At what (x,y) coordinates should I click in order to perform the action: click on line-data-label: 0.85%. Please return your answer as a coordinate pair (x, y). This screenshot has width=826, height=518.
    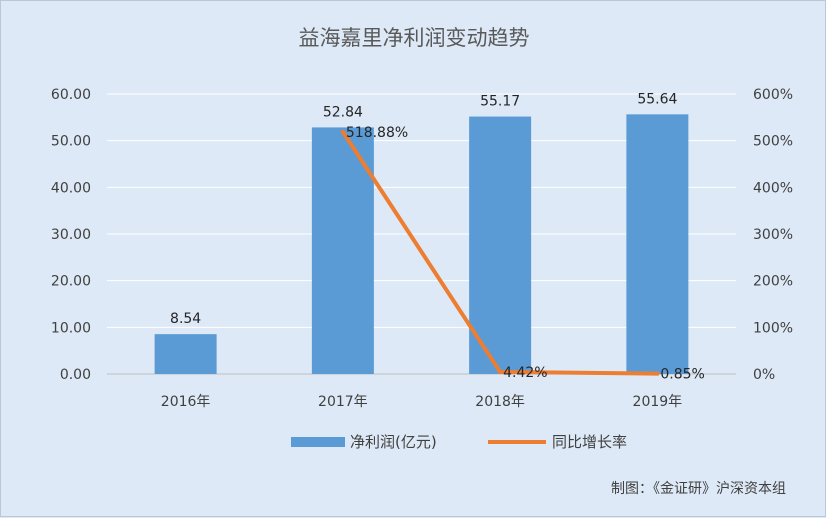
    Looking at the image, I should click on (682, 375).